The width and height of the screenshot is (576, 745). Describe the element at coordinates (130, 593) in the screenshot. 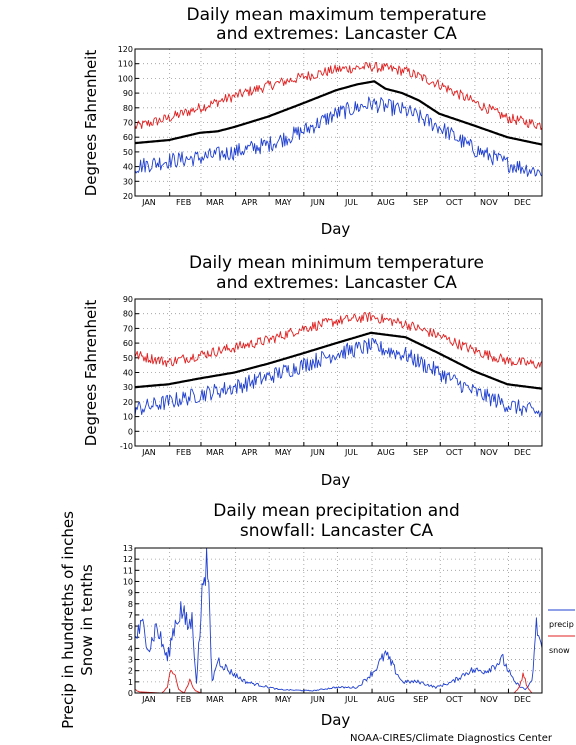

I see `y-tick-label: 9` at that location.